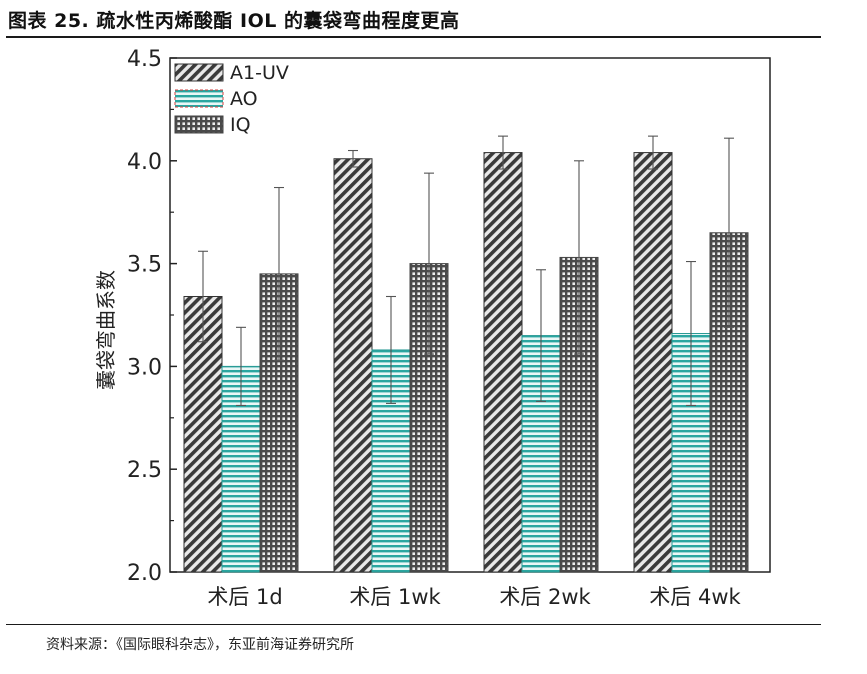  What do you see at coordinates (144, 573) in the screenshot?
I see `y-tick-label: 2.0` at bounding box center [144, 573].